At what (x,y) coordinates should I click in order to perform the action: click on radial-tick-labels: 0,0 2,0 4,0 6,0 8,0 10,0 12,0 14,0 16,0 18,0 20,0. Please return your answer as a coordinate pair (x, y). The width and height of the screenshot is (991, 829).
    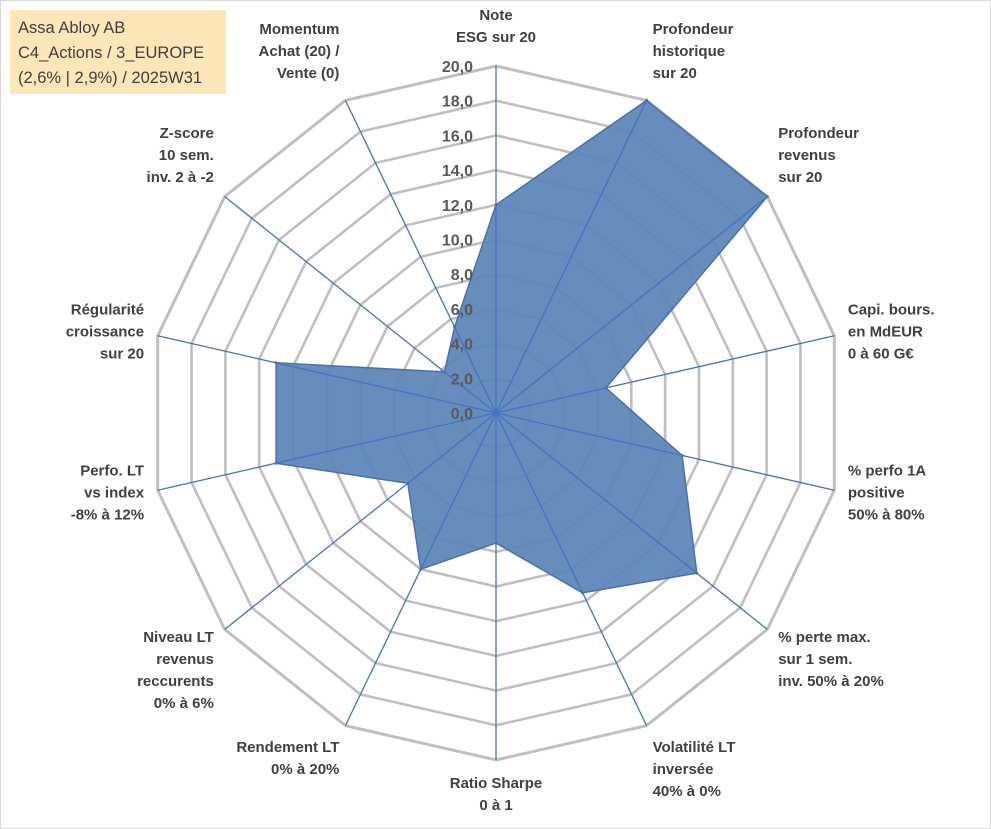
    Looking at the image, I should click on (457, 241).